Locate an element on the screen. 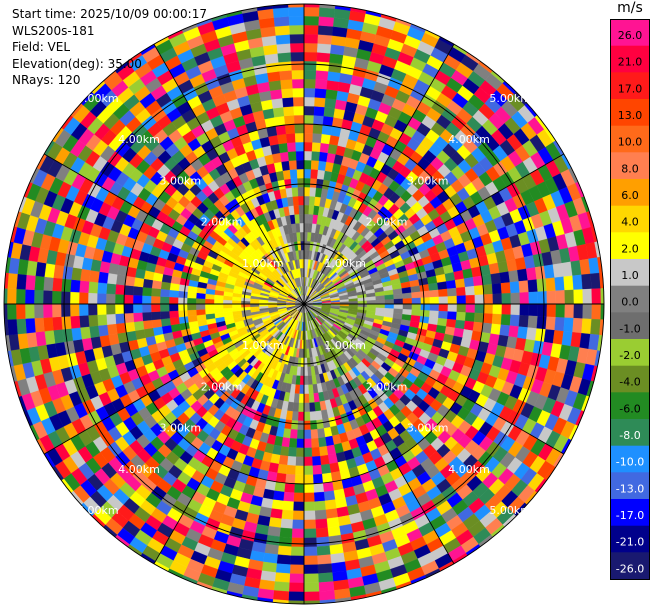  start-time-label: Start time: 2025/10/09 00:00:17 is located at coordinates (109, 14).